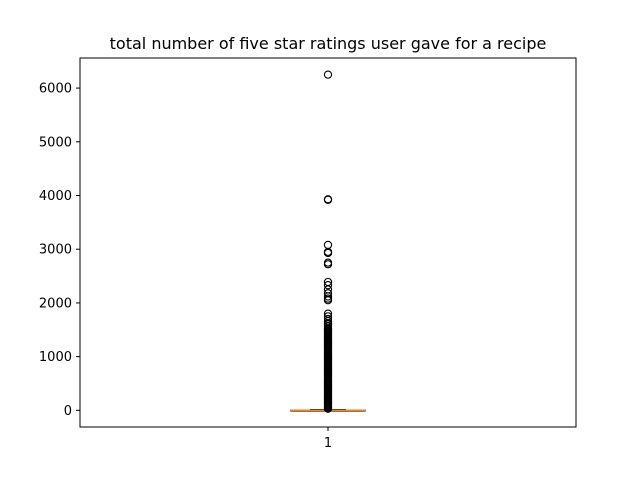 This screenshot has width=640, height=480. Describe the element at coordinates (55, 89) in the screenshot. I see `y-tick-label: 6000` at that location.